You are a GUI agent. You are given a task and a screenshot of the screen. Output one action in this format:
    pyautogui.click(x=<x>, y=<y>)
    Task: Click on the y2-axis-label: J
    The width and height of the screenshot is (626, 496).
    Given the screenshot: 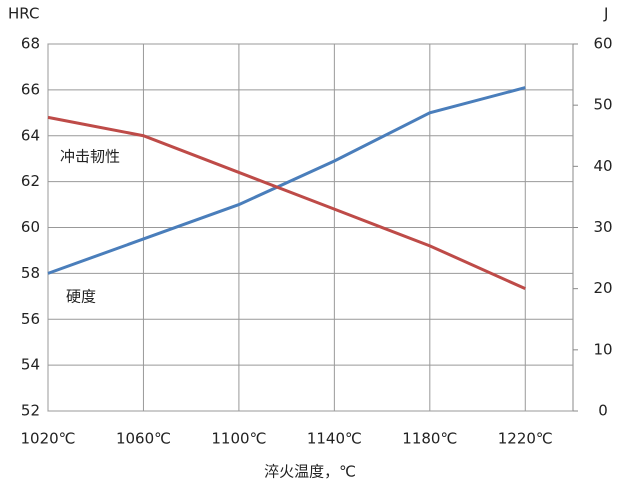 What is the action you would take?
    pyautogui.click(x=605, y=14)
    